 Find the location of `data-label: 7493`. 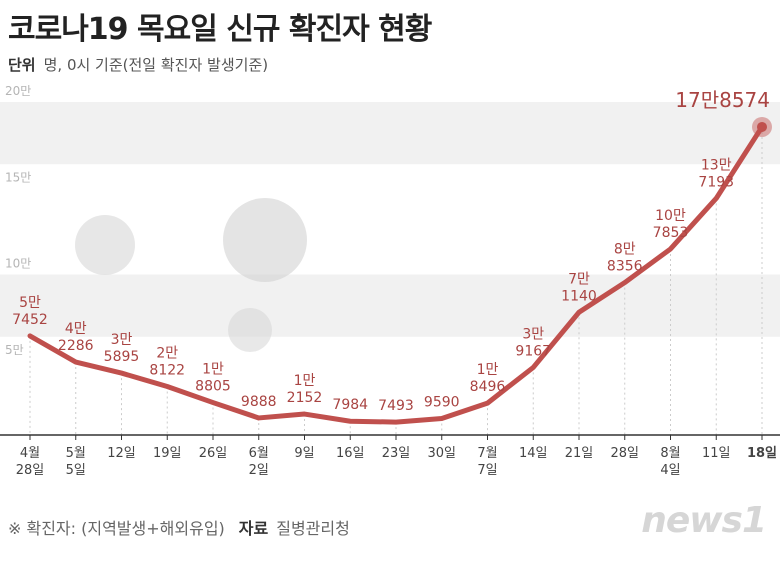

data-label: 7493 is located at coordinates (396, 406).